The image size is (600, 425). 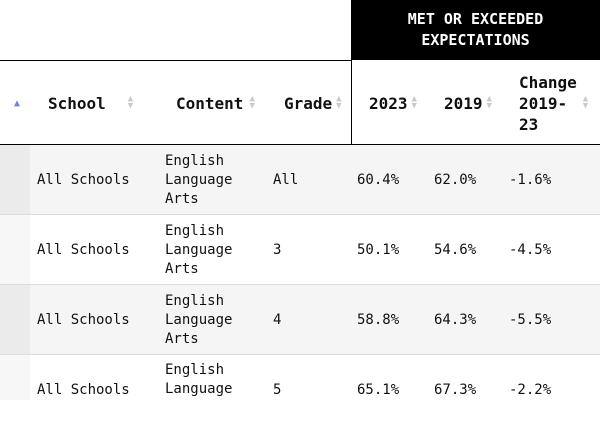 What do you see at coordinates (300, 144) in the screenshot?
I see `header-divider` at bounding box center [300, 144].